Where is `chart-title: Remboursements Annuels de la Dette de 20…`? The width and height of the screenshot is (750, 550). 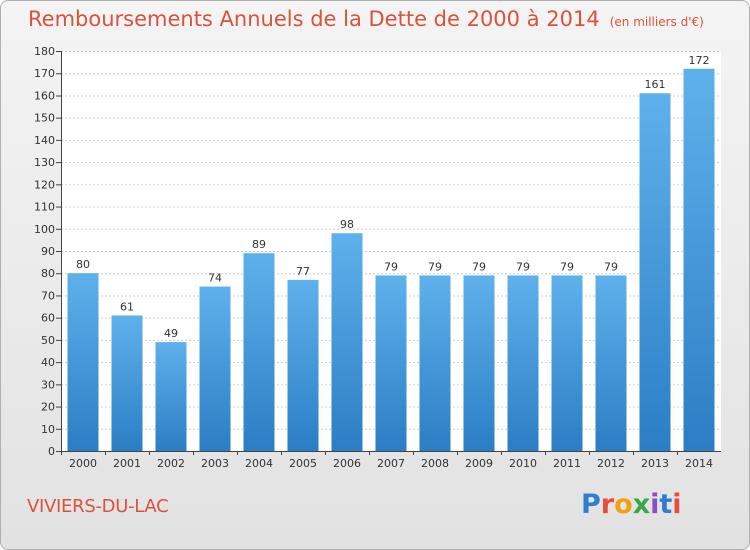
chart-title: Remboursements Annuels de la Dette de 20… is located at coordinates (366, 19).